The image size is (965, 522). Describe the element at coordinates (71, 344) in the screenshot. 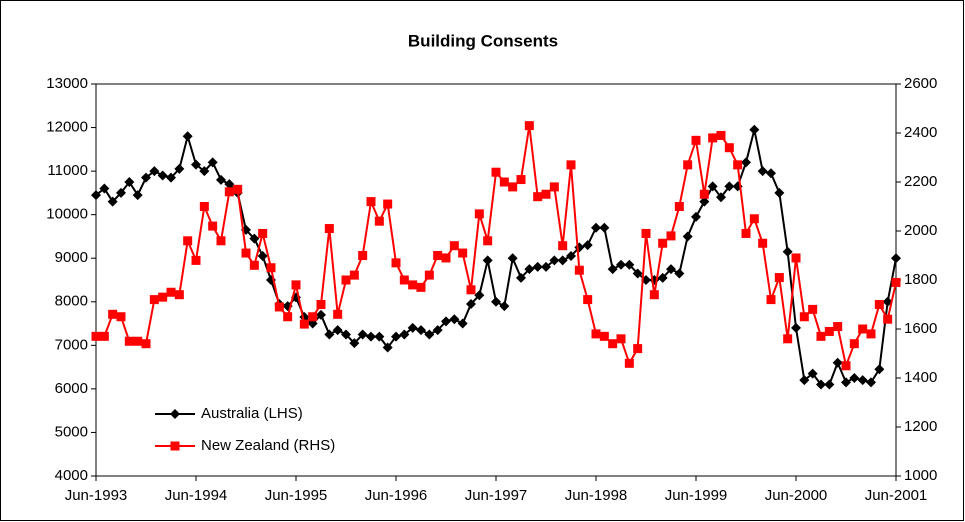

I see `y-tick-label: 7000` at that location.